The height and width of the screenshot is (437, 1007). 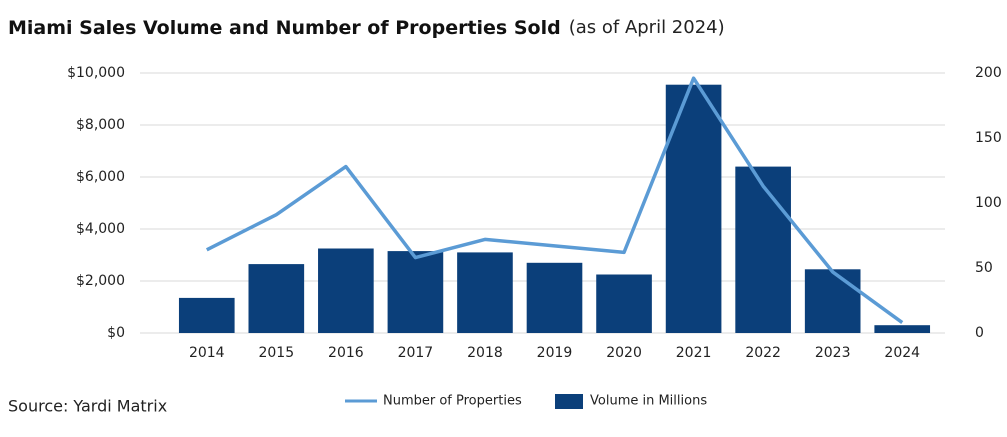 I want to click on legend-swatch, so click(x=569, y=401).